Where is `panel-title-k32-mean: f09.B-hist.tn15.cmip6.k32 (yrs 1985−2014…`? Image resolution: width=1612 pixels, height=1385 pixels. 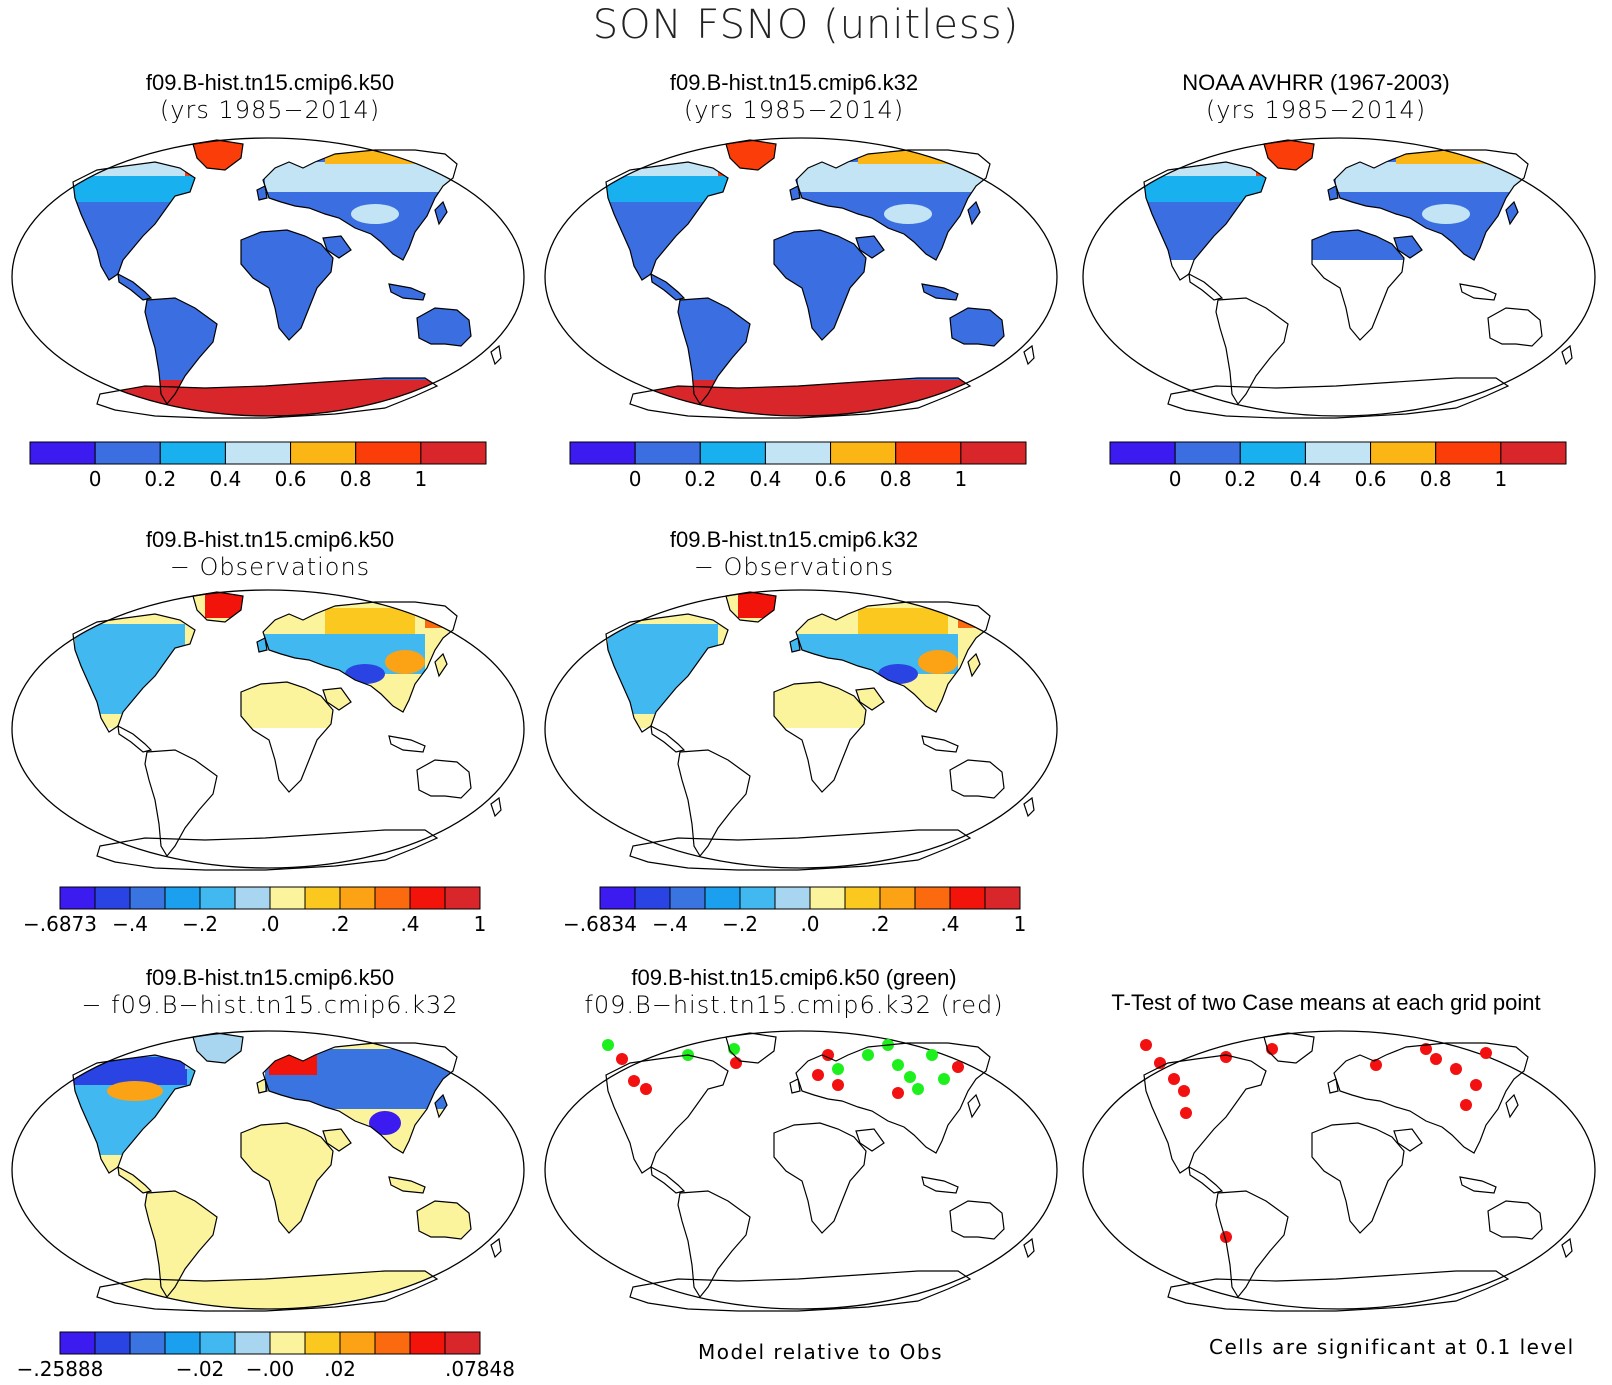 panel-title-k32-mean: f09.B-hist.tn15.cmip6.k32 (yrs 1985−2014… is located at coordinates (794, 97).